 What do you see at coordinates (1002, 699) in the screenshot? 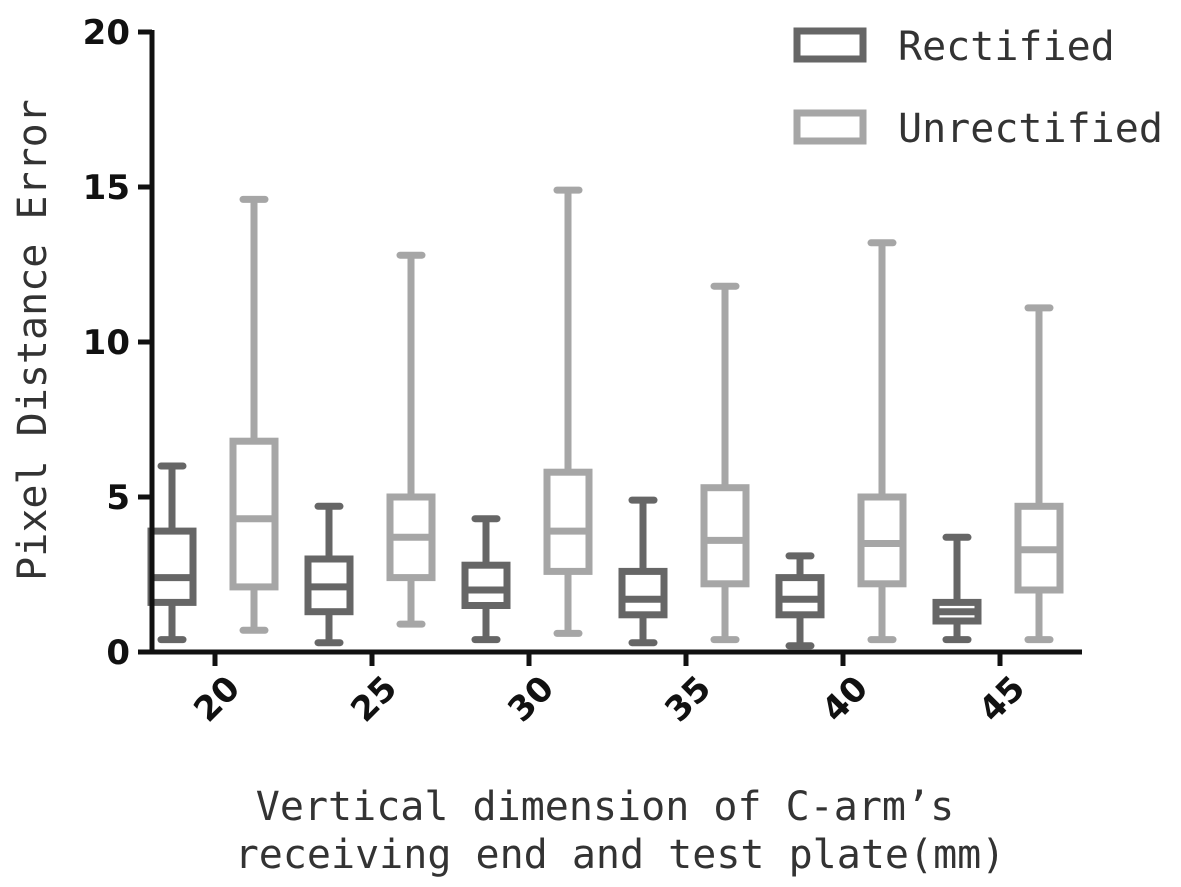
I see `x-tick-label: 45` at bounding box center [1002, 699].